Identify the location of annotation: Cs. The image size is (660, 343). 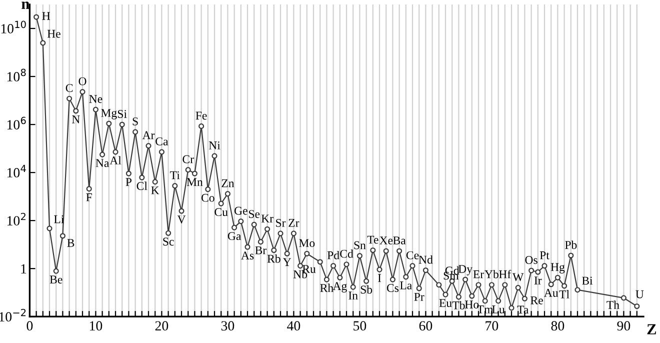
(392, 288).